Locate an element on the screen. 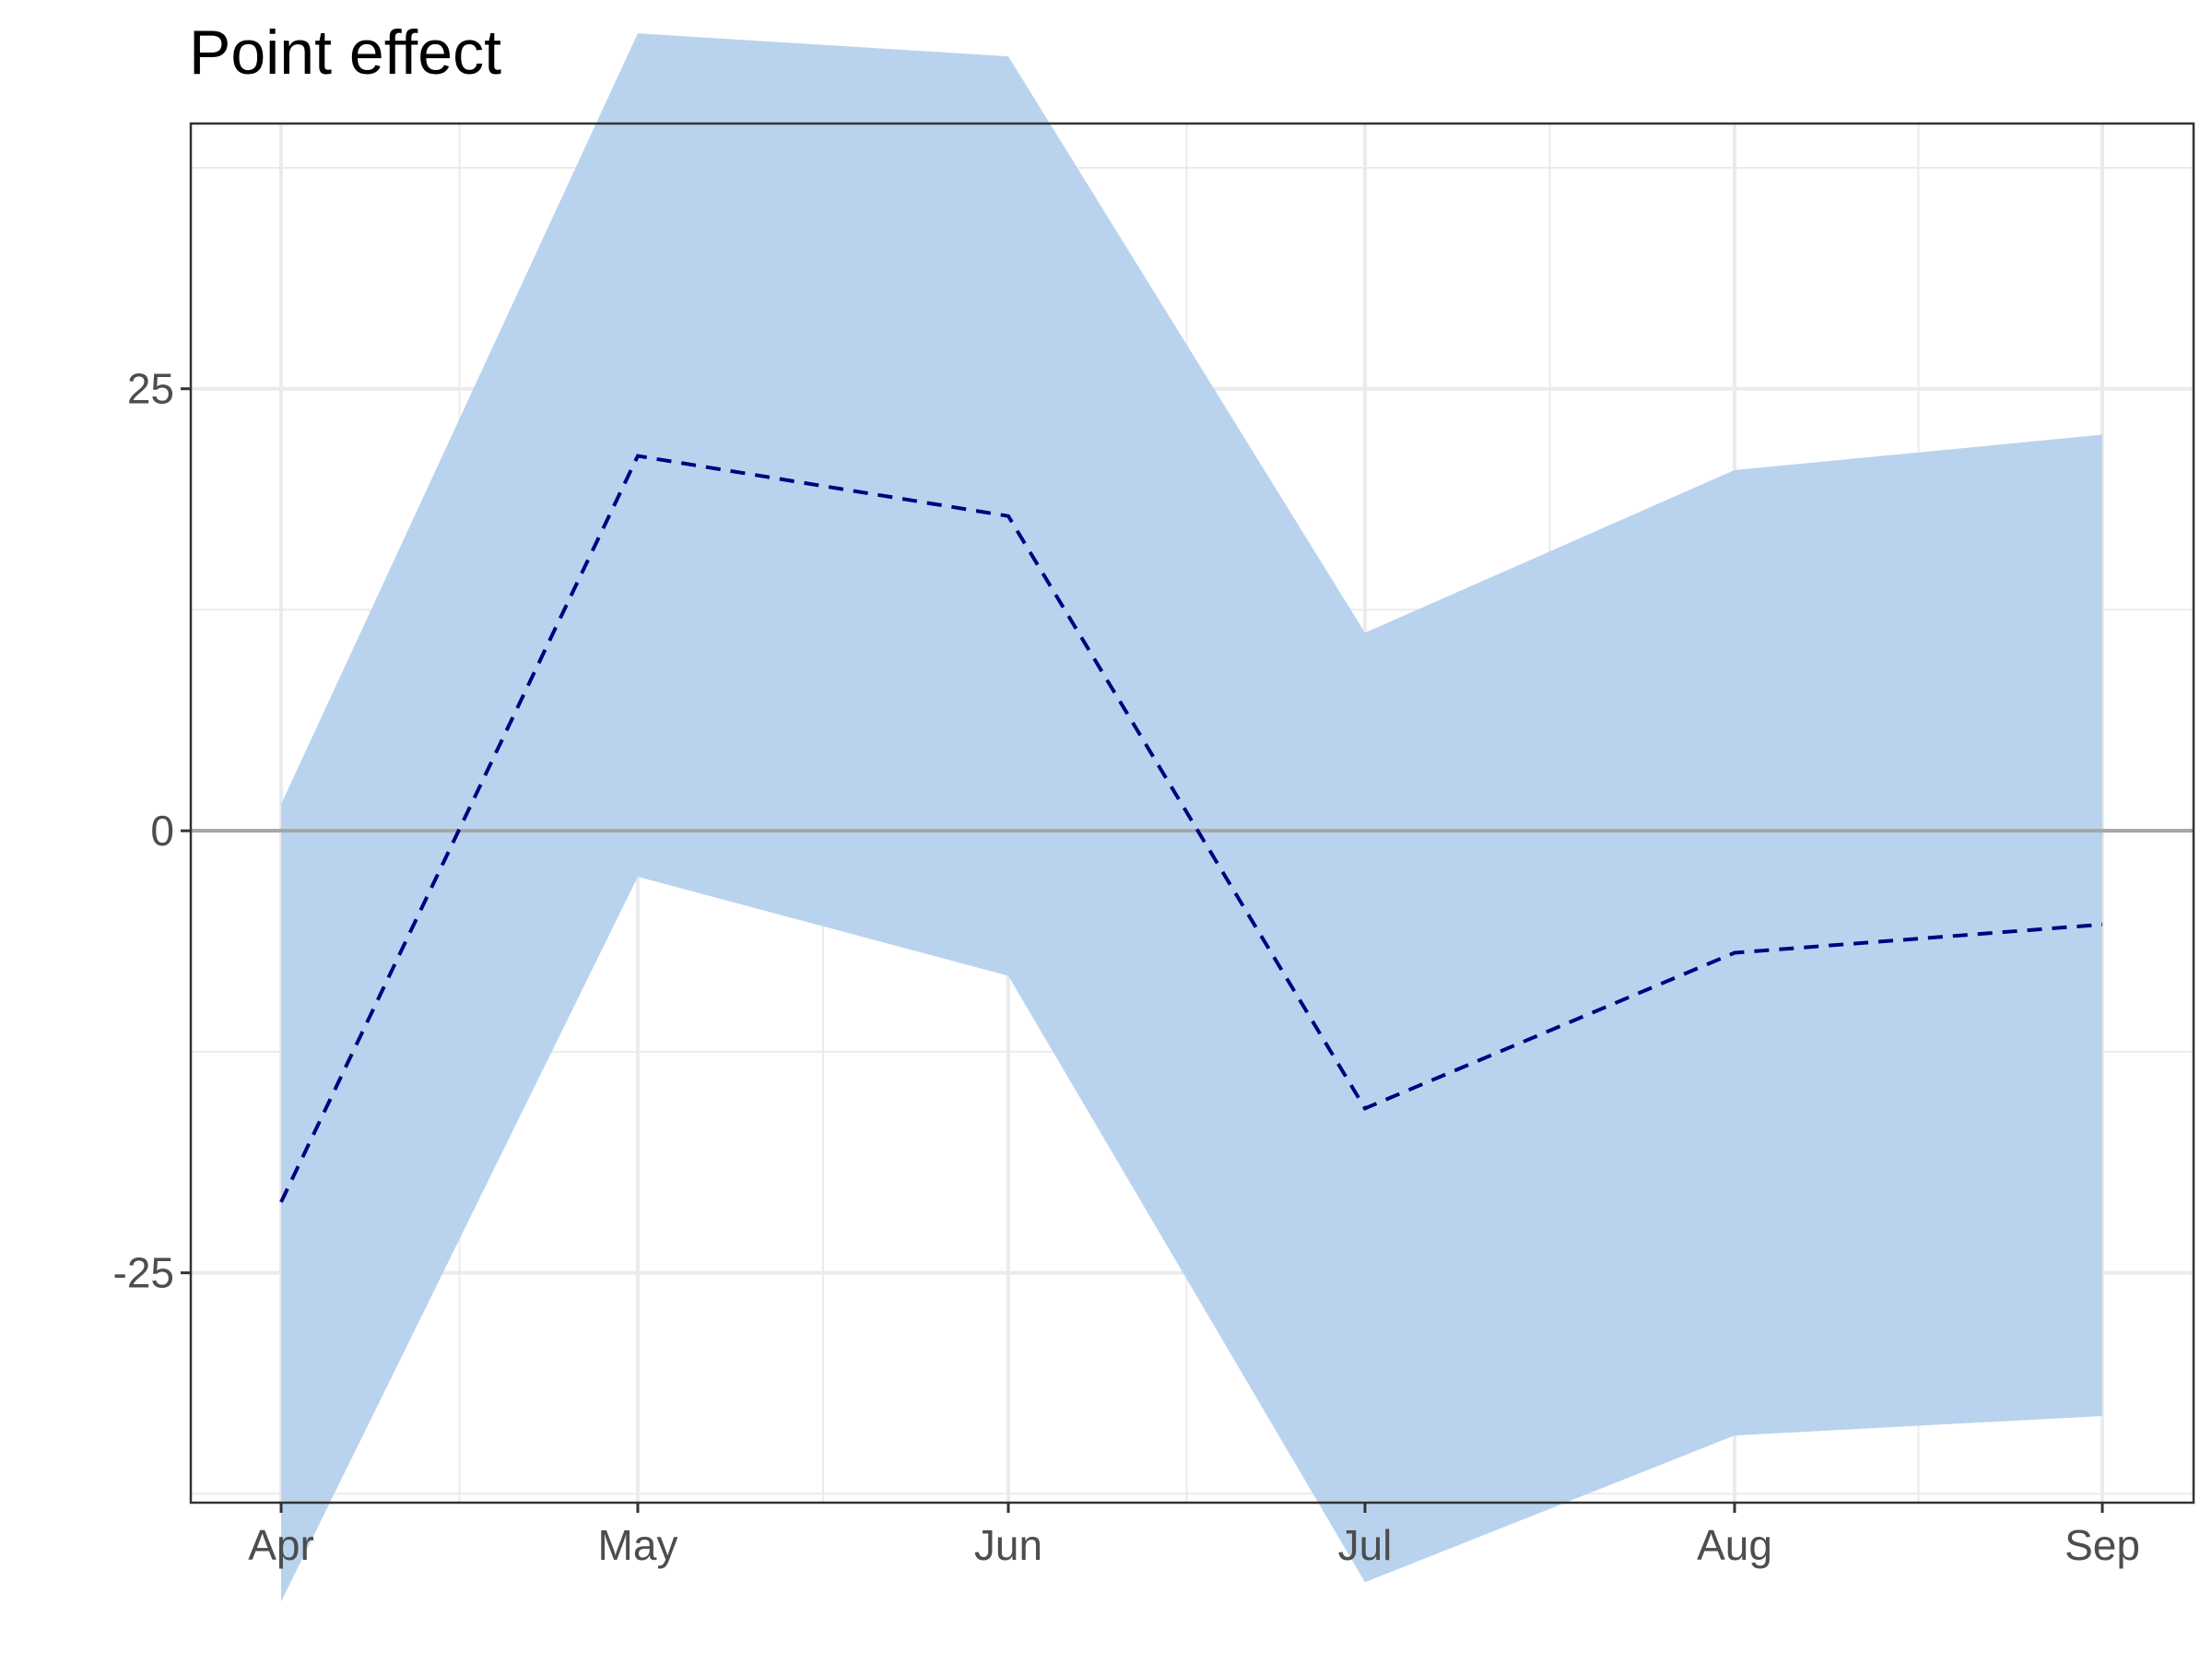  x-tick-label-jun: Jun is located at coordinates (1008, 1545).